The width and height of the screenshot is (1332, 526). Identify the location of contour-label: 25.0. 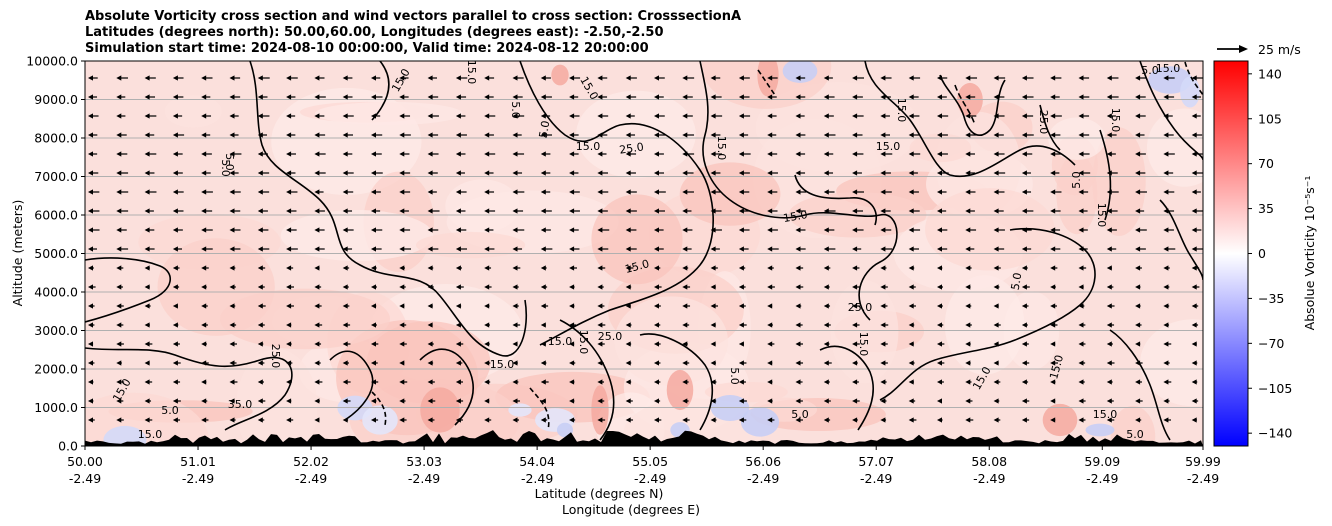
(275, 356).